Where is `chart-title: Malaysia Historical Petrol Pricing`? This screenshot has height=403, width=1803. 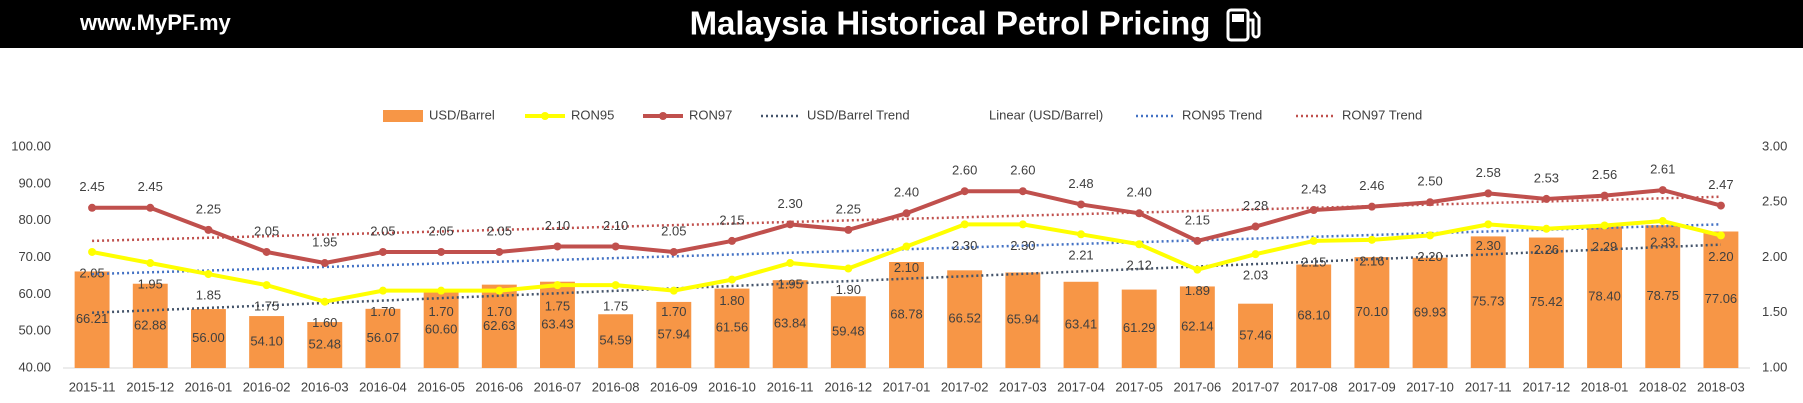
chart-title: Malaysia Historical Petrol Pricing is located at coordinates (950, 23).